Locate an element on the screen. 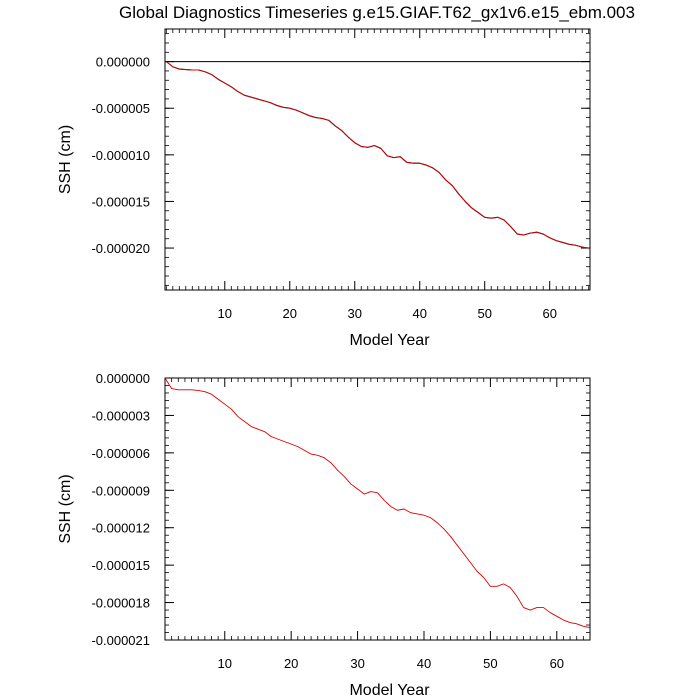 The width and height of the screenshot is (700, 700). y-tick-label: -0.000006 is located at coordinates (120, 453).